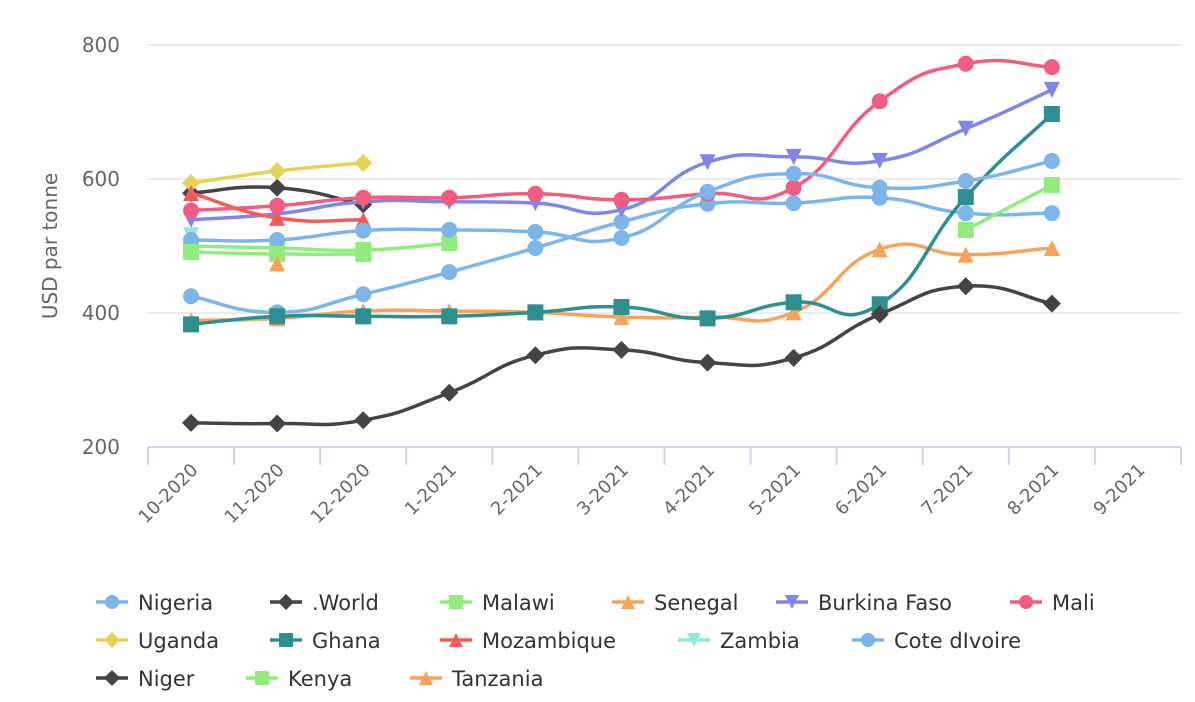  I want to click on legend-label: Malawi, so click(518, 603).